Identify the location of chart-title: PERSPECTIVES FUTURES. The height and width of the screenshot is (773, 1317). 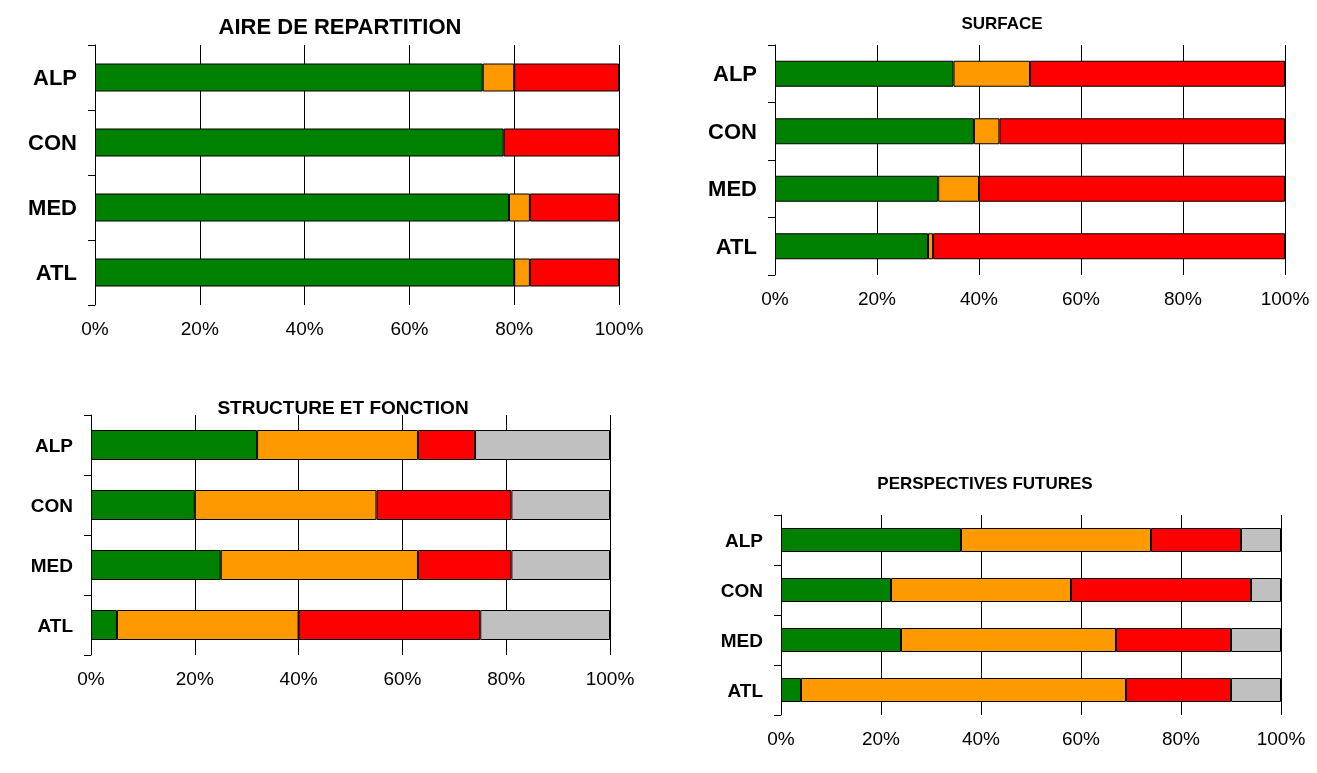
(985, 483).